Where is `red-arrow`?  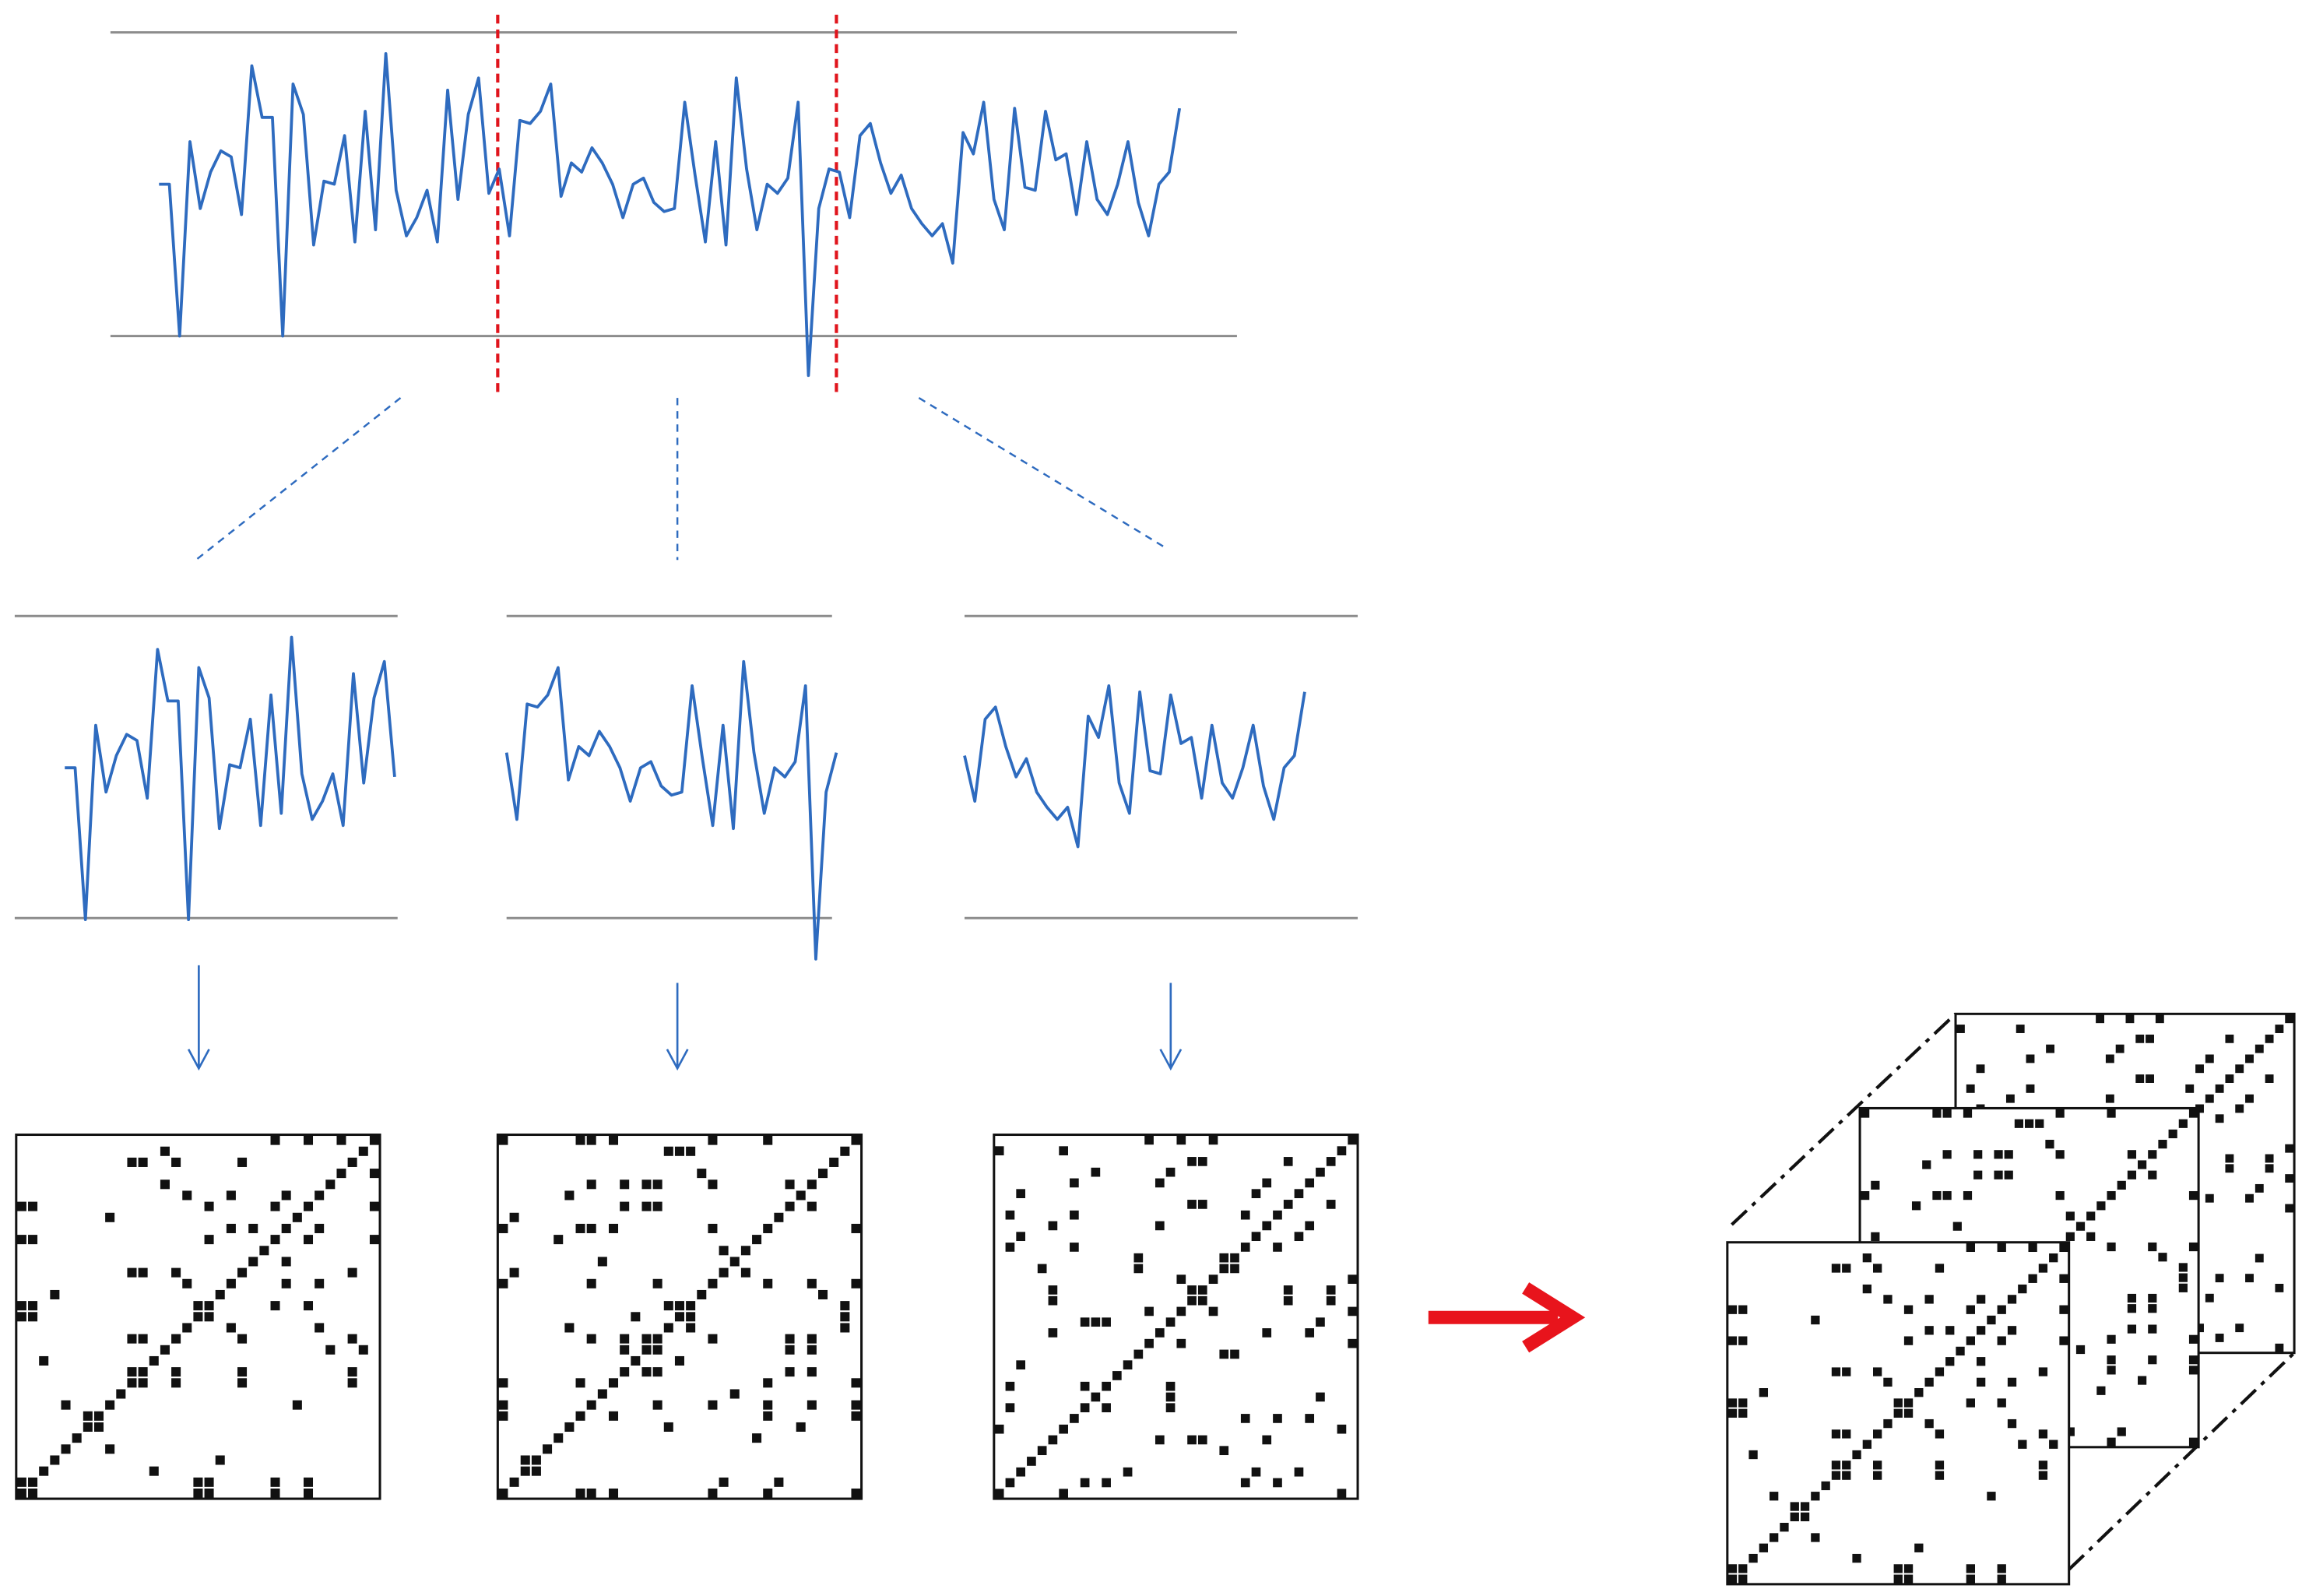 red-arrow is located at coordinates (1507, 1317).